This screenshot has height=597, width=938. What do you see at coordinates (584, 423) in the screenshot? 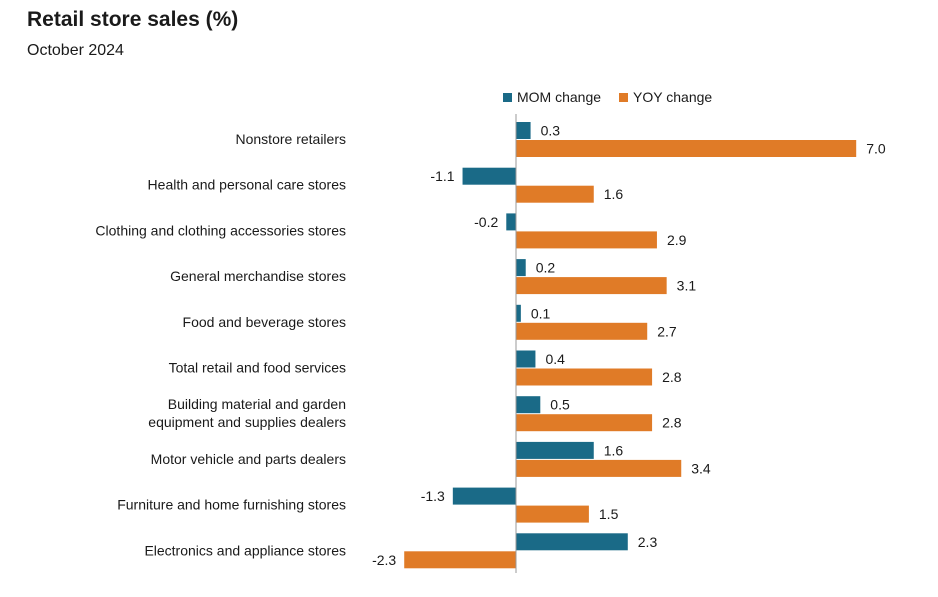
I see `bar-yoy-building-material-and-garden-equipment-and-supplies-dealers` at bounding box center [584, 423].